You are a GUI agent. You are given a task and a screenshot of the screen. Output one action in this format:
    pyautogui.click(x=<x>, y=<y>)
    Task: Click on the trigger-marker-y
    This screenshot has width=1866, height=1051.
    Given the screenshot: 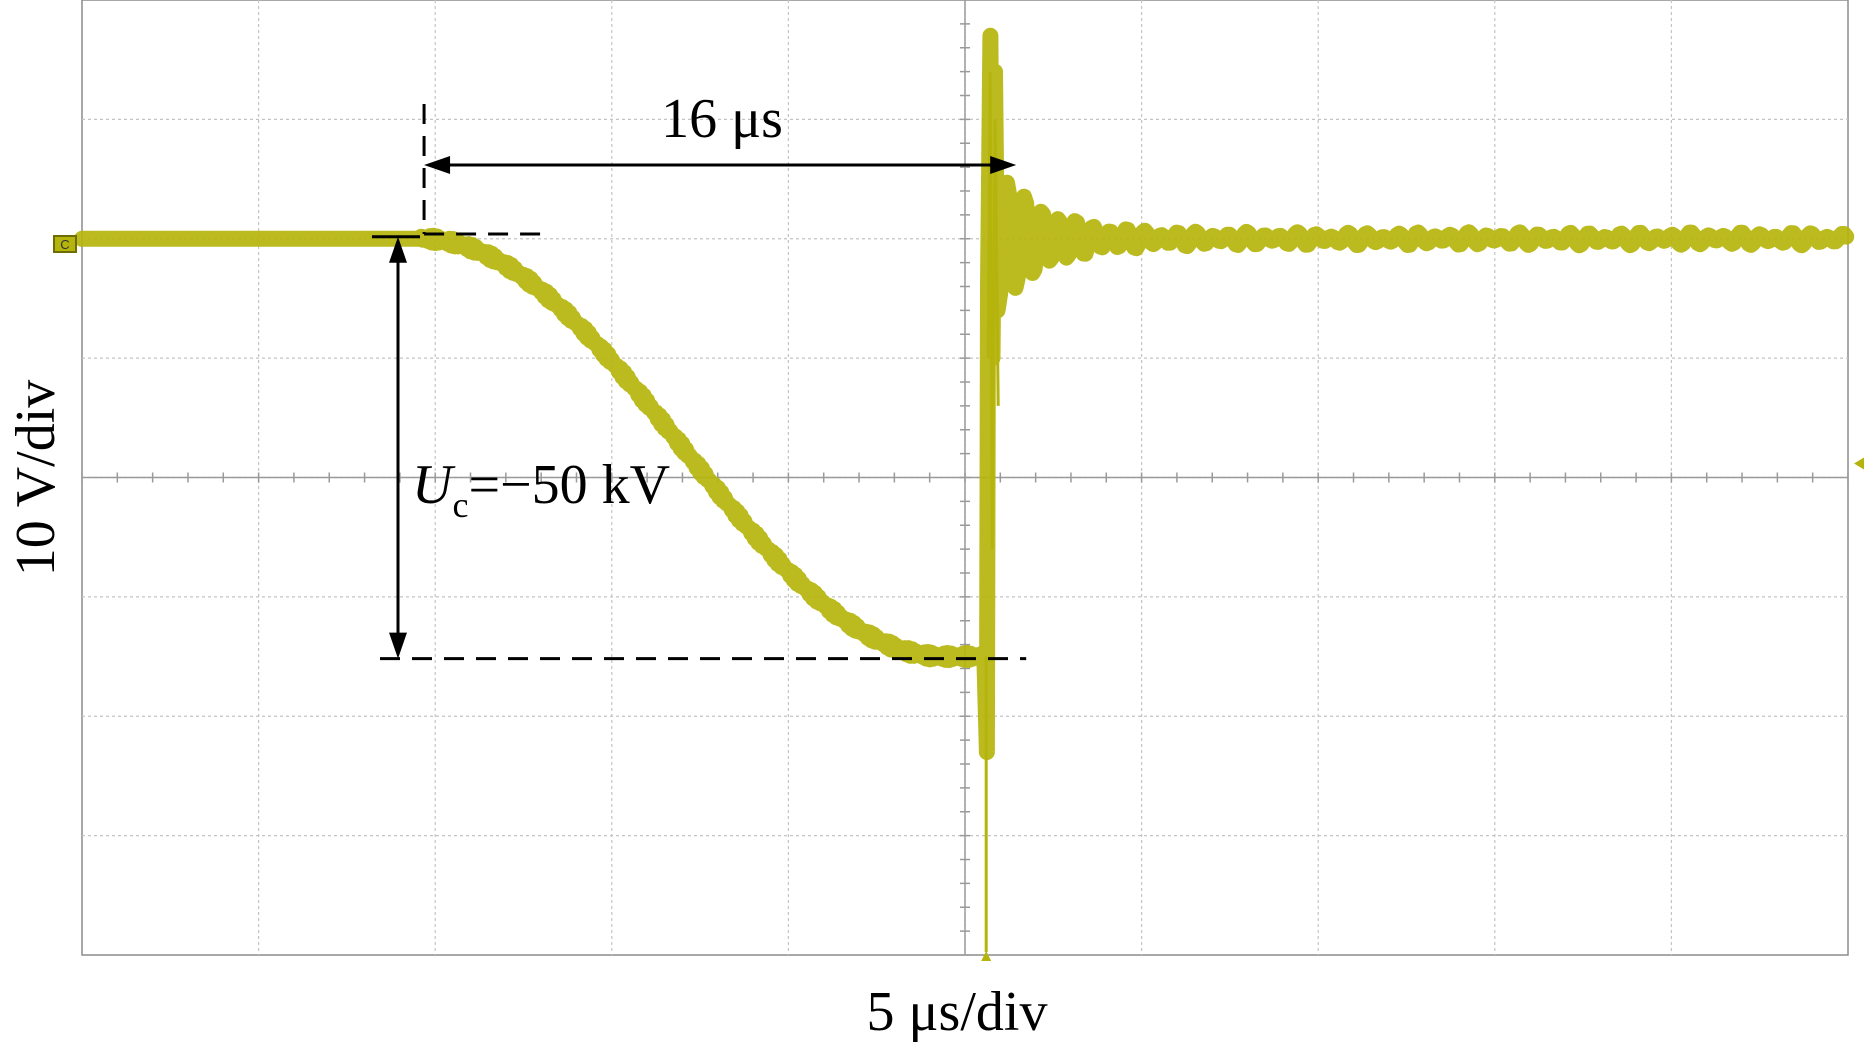 What is the action you would take?
    pyautogui.click(x=1859, y=463)
    